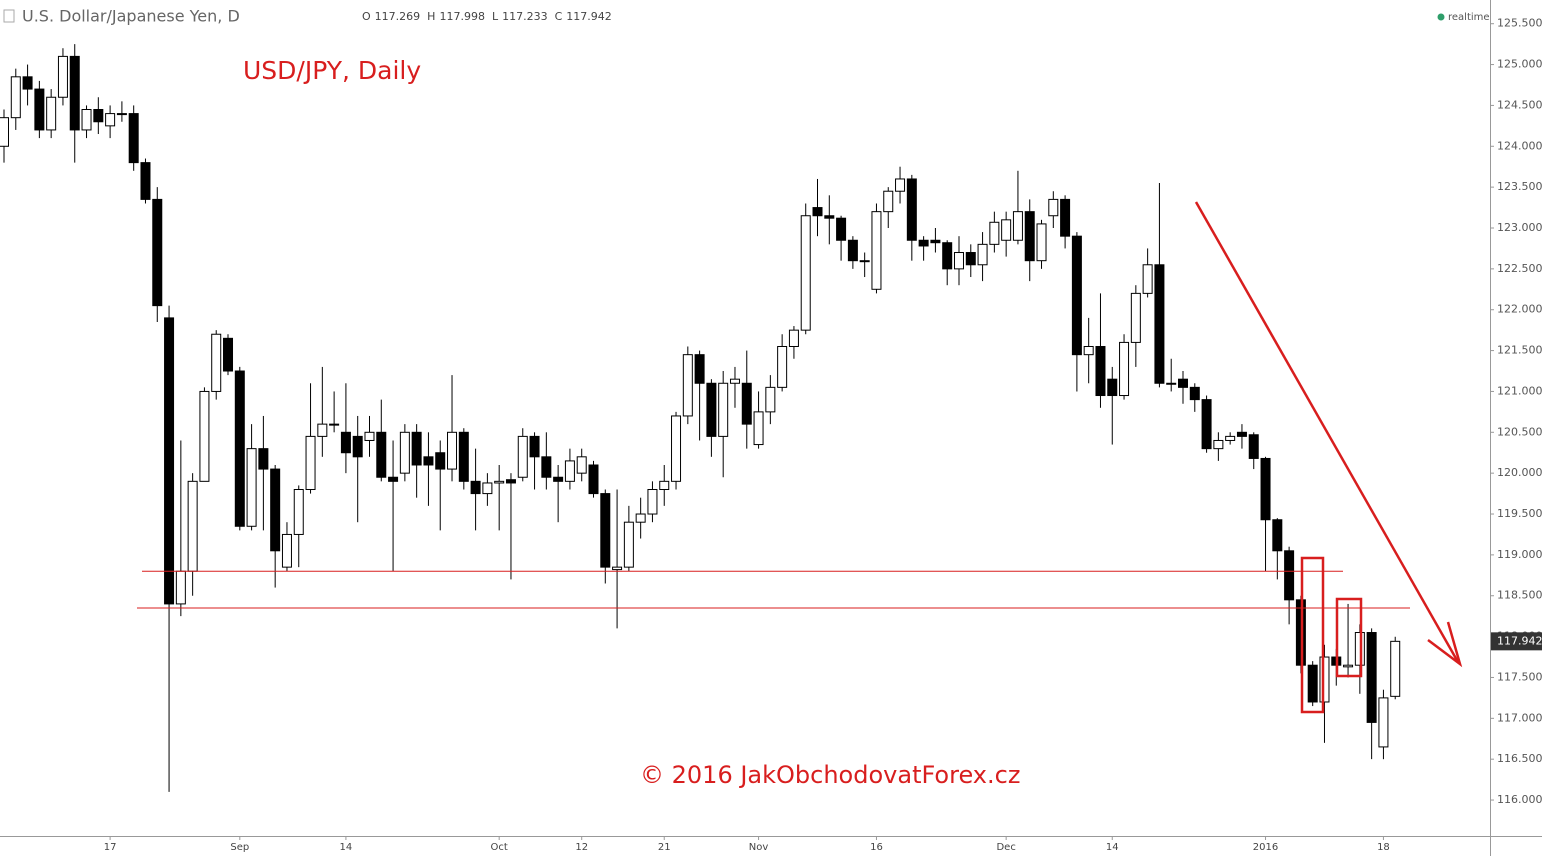 The image size is (1542, 856). I want to click on ohlc-header: O 117.269 H 117.998 L 117.233 C 117.942, so click(487, 16).